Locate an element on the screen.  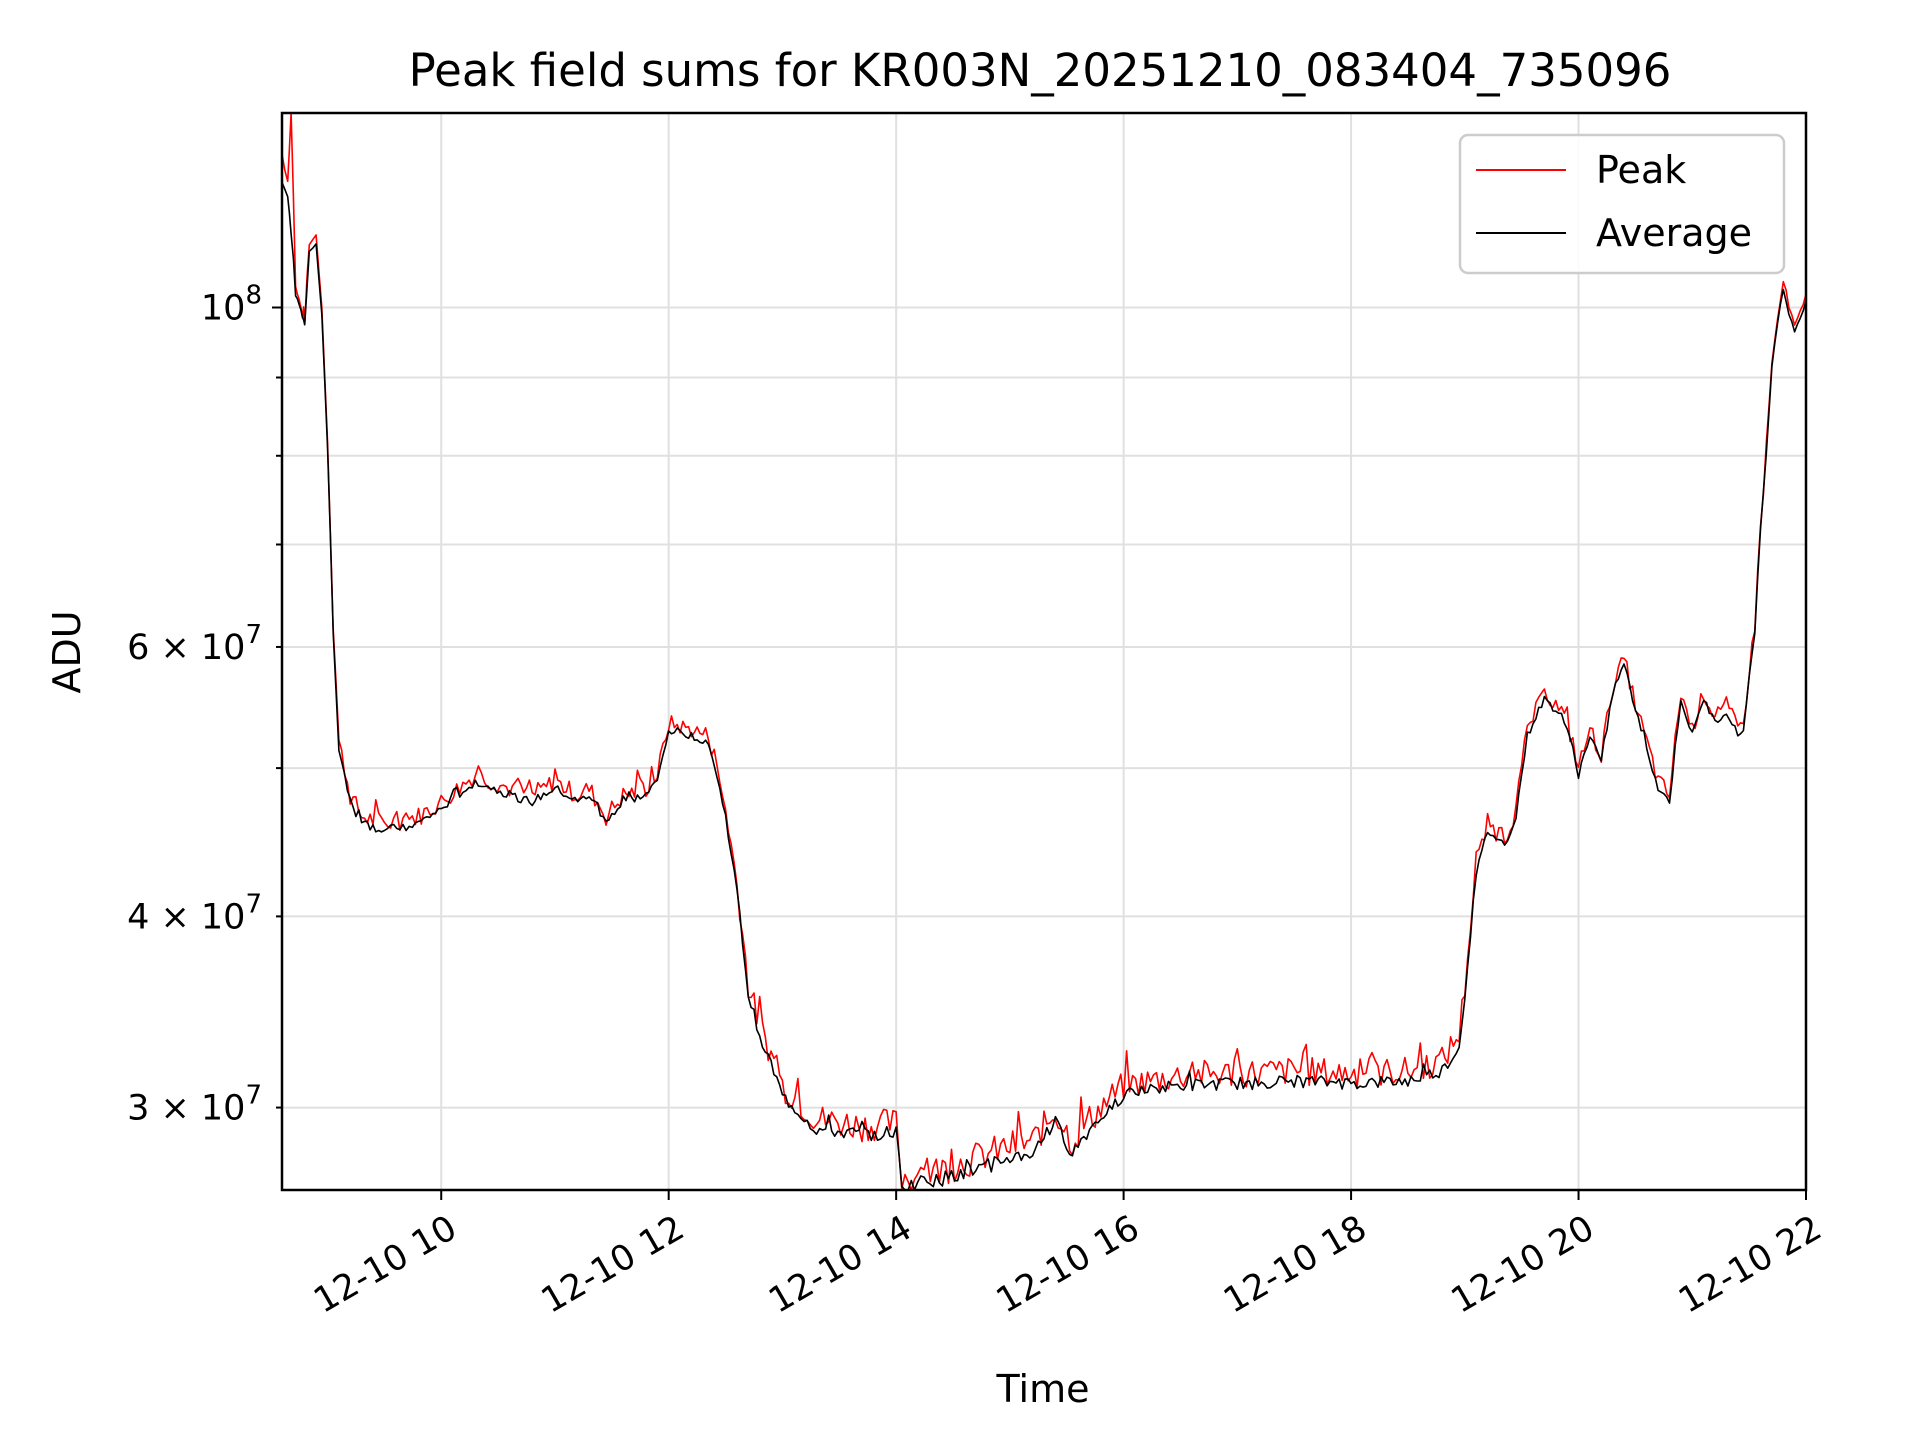
y-axis-ticks: 108 3 × 107 4 × 107 6 × 107 is located at coordinates (204, 704).